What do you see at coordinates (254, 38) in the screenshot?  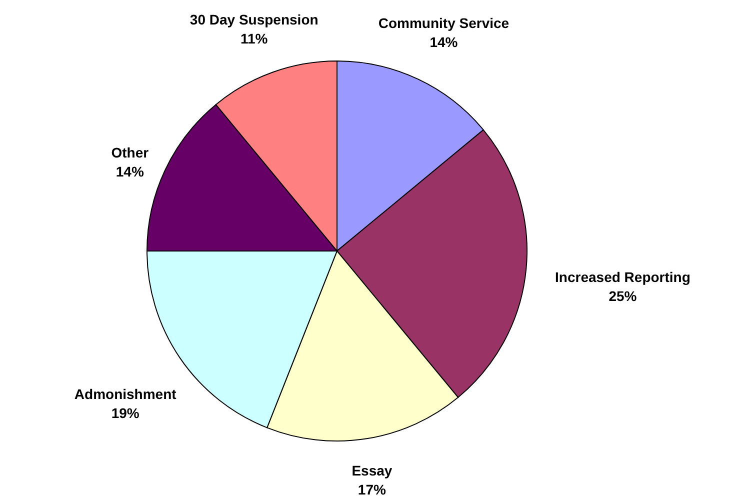 I see `data-label: 11%` at bounding box center [254, 38].